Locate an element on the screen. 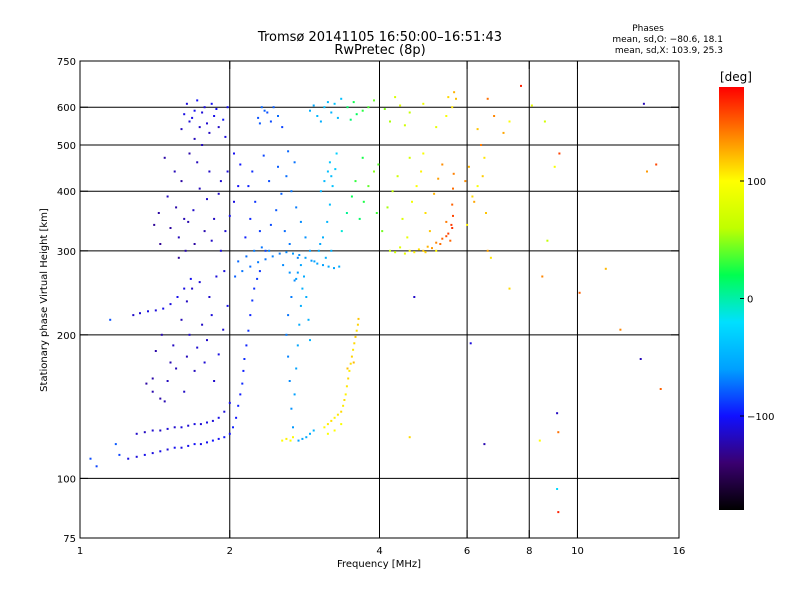 This screenshot has height=600, width=800. chart-subtitle: RwPretec (8p) is located at coordinates (379, 50).